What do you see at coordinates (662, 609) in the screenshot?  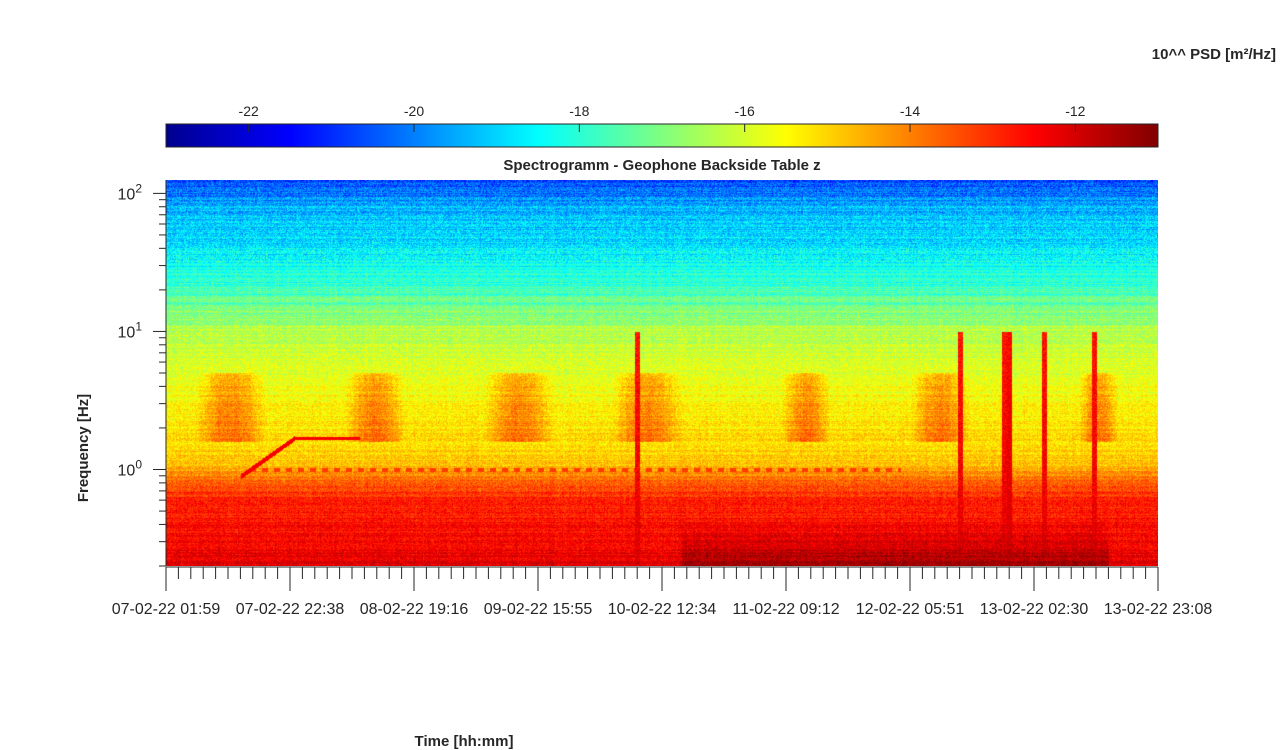 I see `x-tick-label: 10-02-22 12:34` at bounding box center [662, 609].